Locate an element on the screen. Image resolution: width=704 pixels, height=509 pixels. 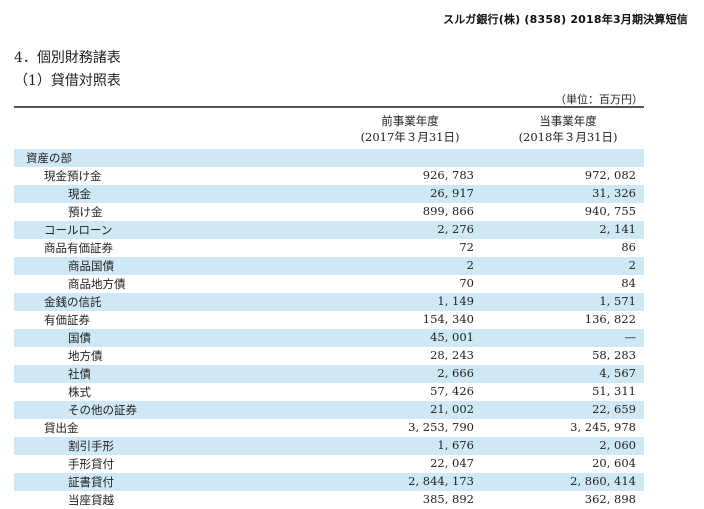
row-label: 資産の部 is located at coordinates (49, 158).